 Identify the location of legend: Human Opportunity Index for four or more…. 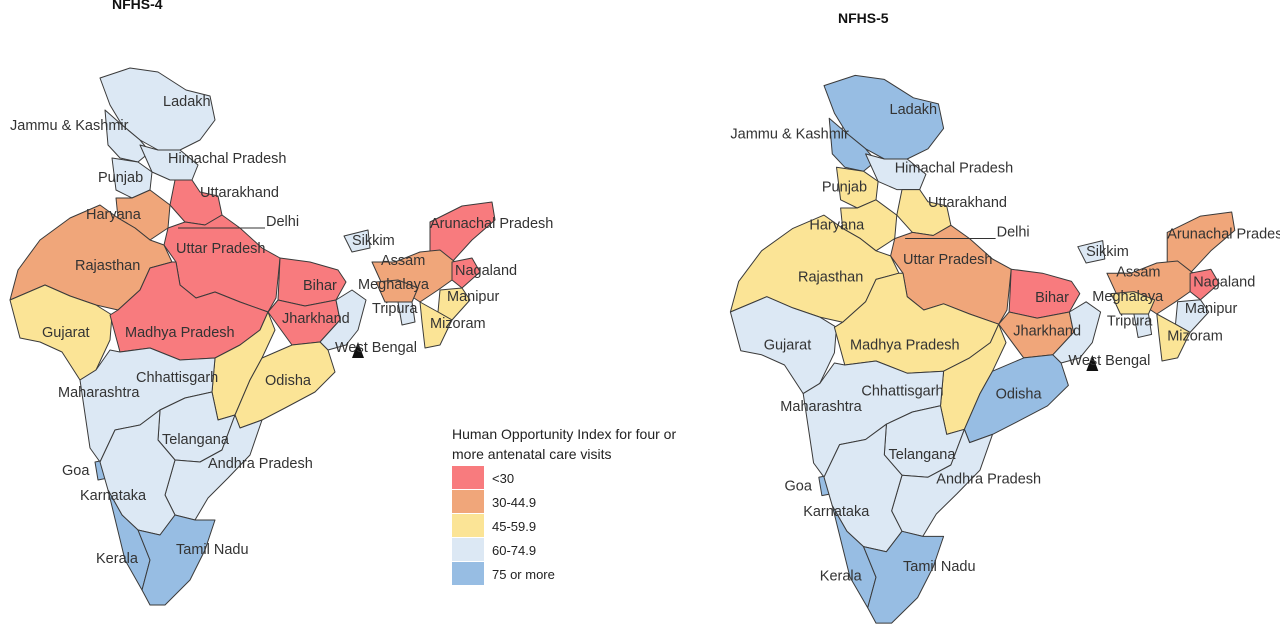
(567, 505).